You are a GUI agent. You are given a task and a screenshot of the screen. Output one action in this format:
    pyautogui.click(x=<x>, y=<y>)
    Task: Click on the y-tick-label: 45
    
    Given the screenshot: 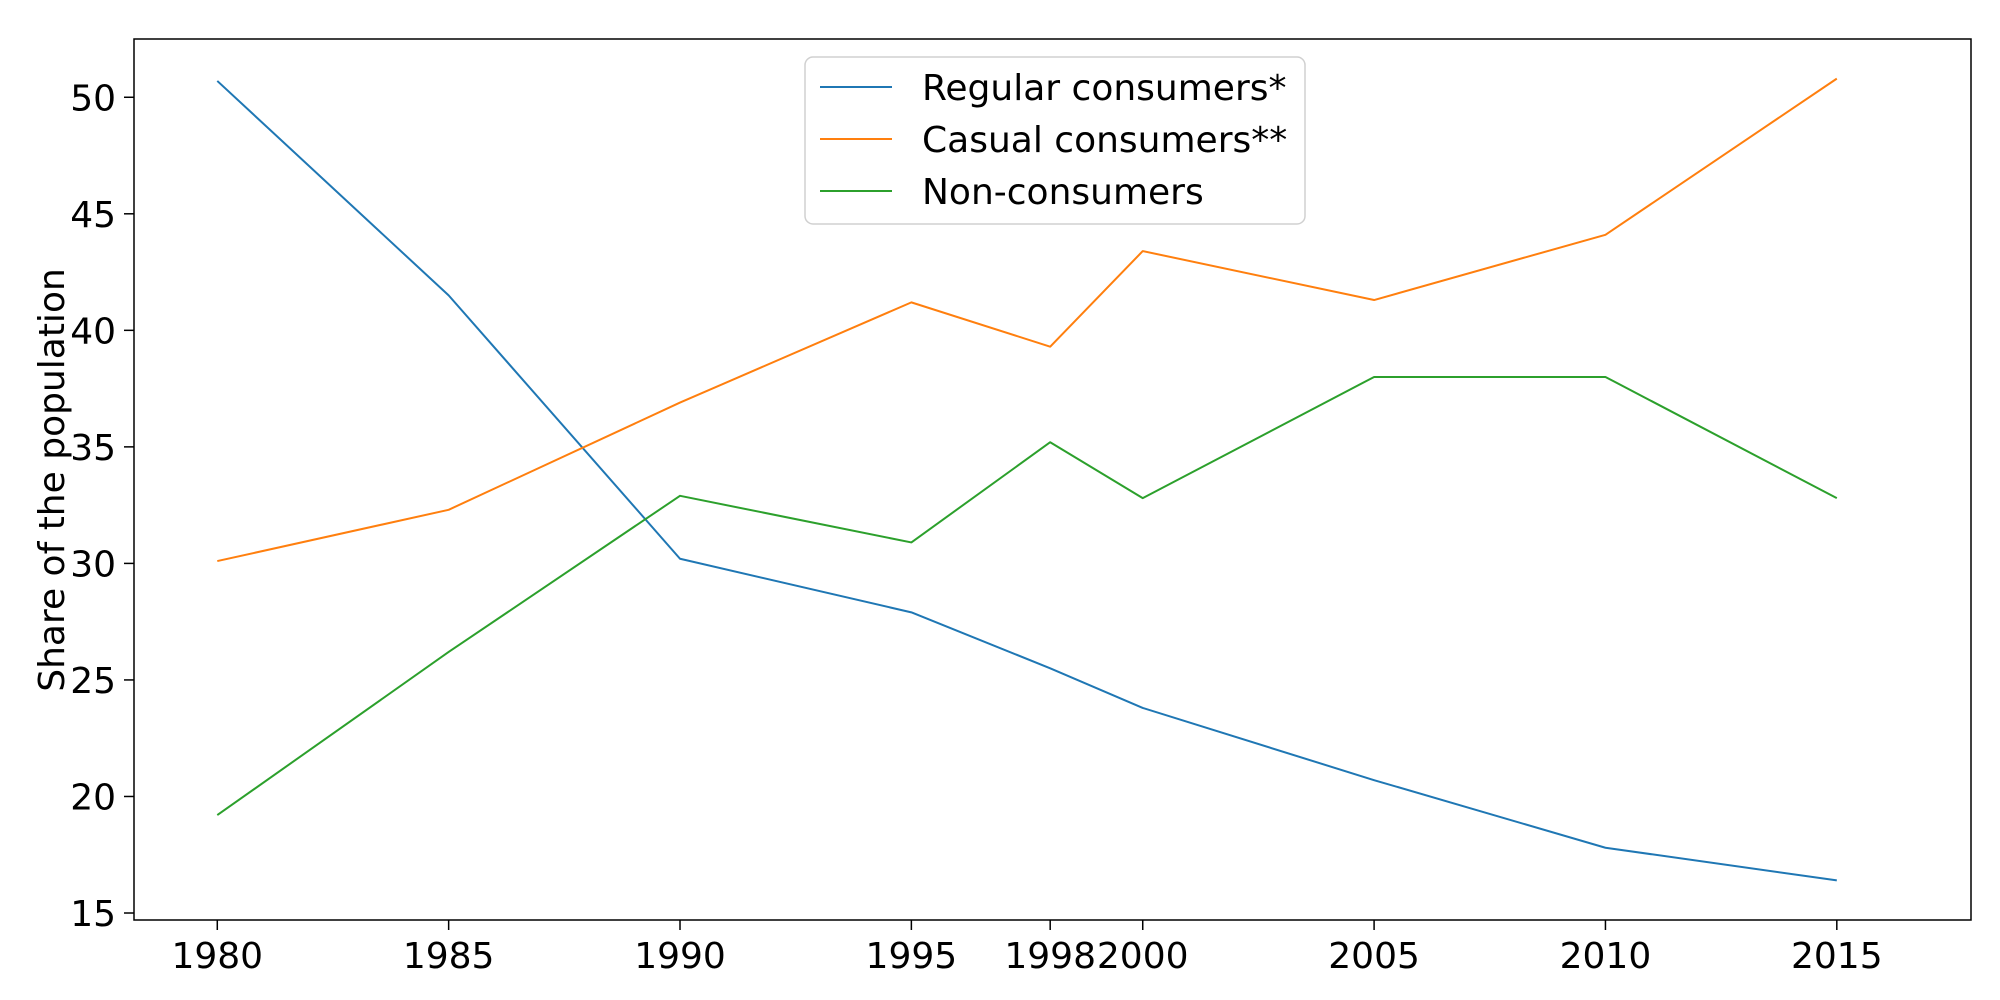 What is the action you would take?
    pyautogui.click(x=93, y=215)
    